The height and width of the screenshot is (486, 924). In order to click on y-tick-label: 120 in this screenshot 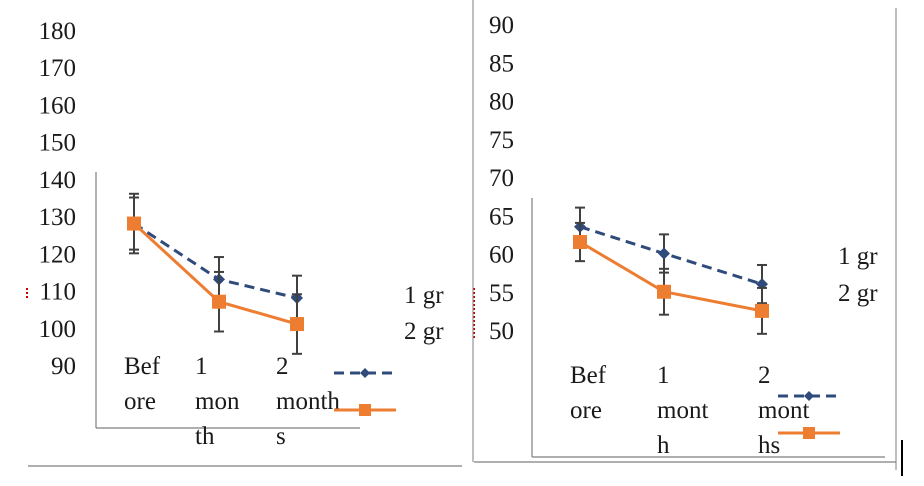, I will do `click(58, 254)`.